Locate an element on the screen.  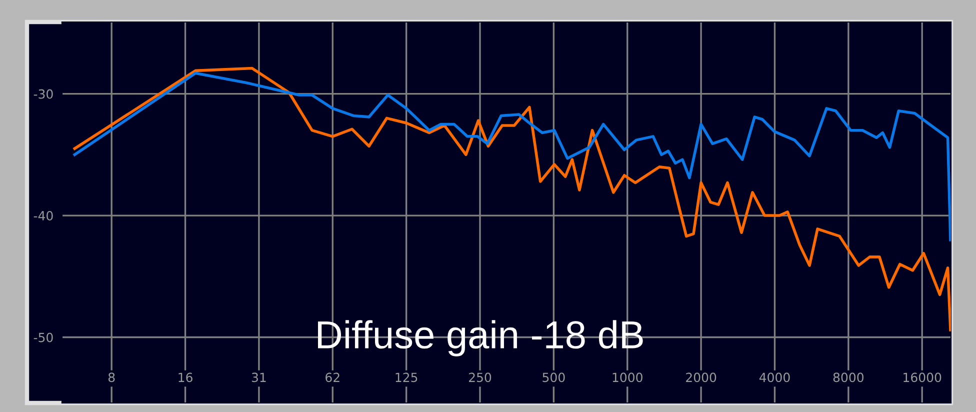
y-tick-label: -50 is located at coordinates (43, 337).